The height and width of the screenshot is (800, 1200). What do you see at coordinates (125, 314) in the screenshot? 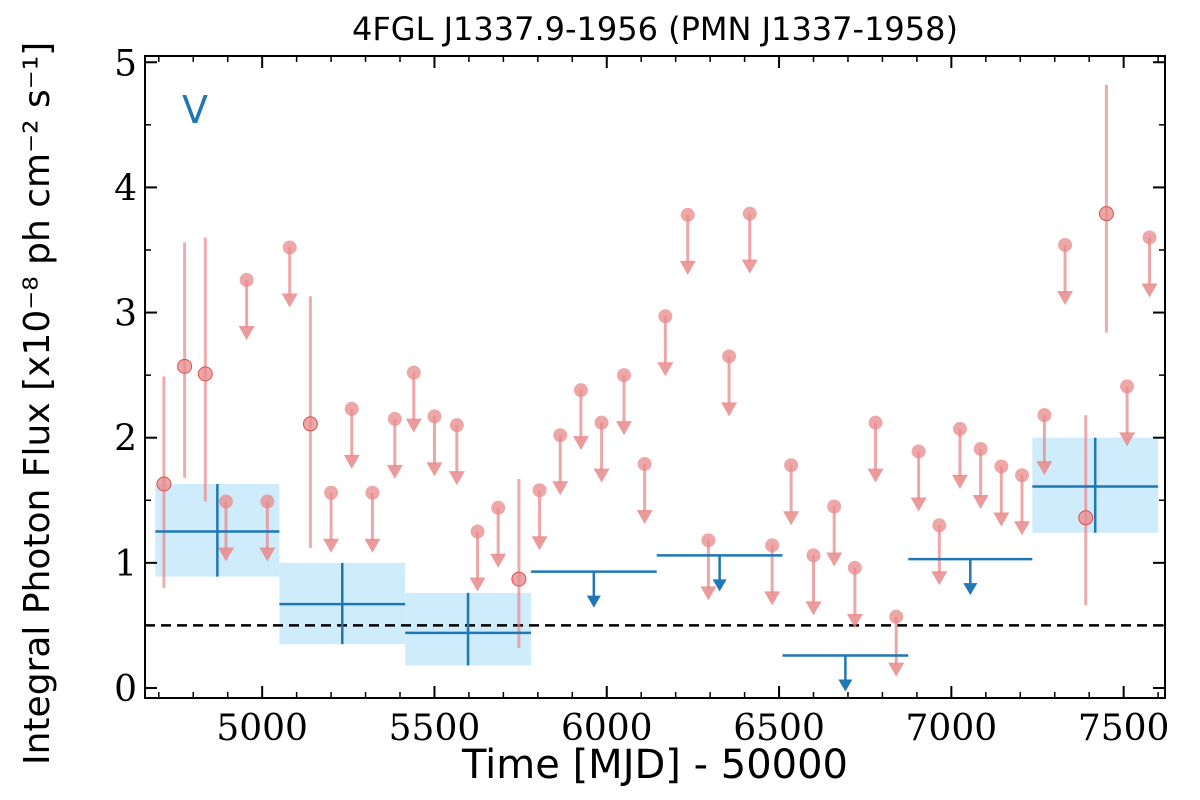
I see `y-tick-label-3: 3` at bounding box center [125, 314].